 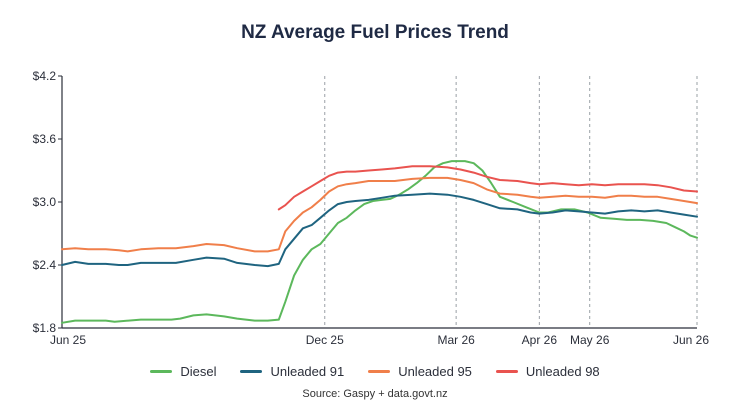 I want to click on x-tick-label-3: Apr 26, so click(x=540, y=340).